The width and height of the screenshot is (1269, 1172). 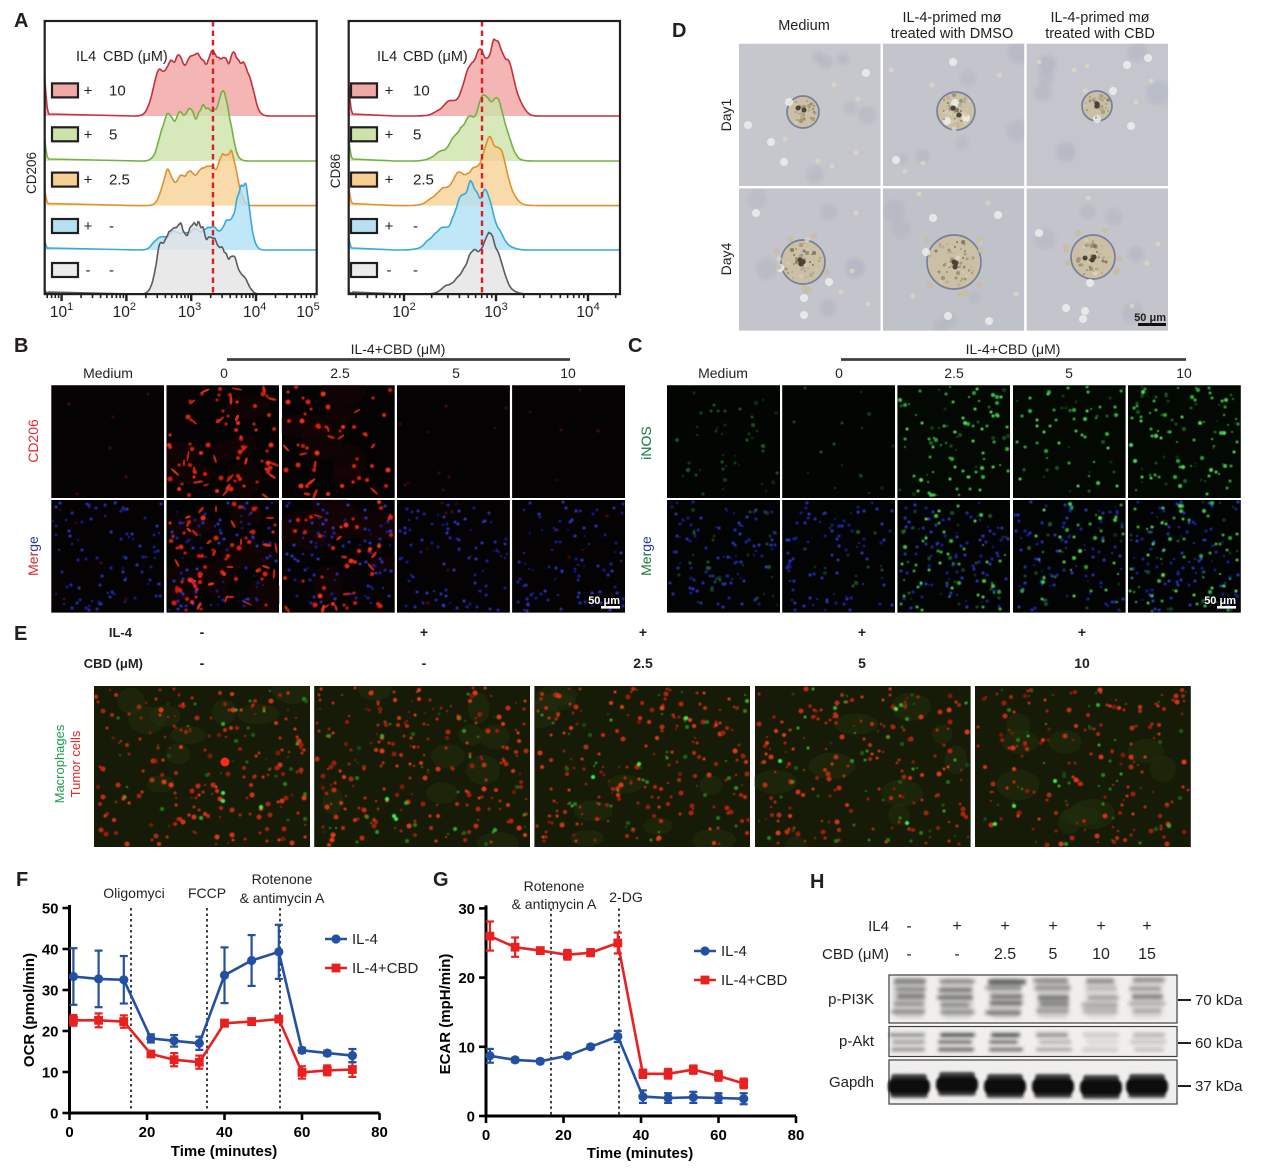 I want to click on svg-text: p-PI3K, so click(x=851, y=999).